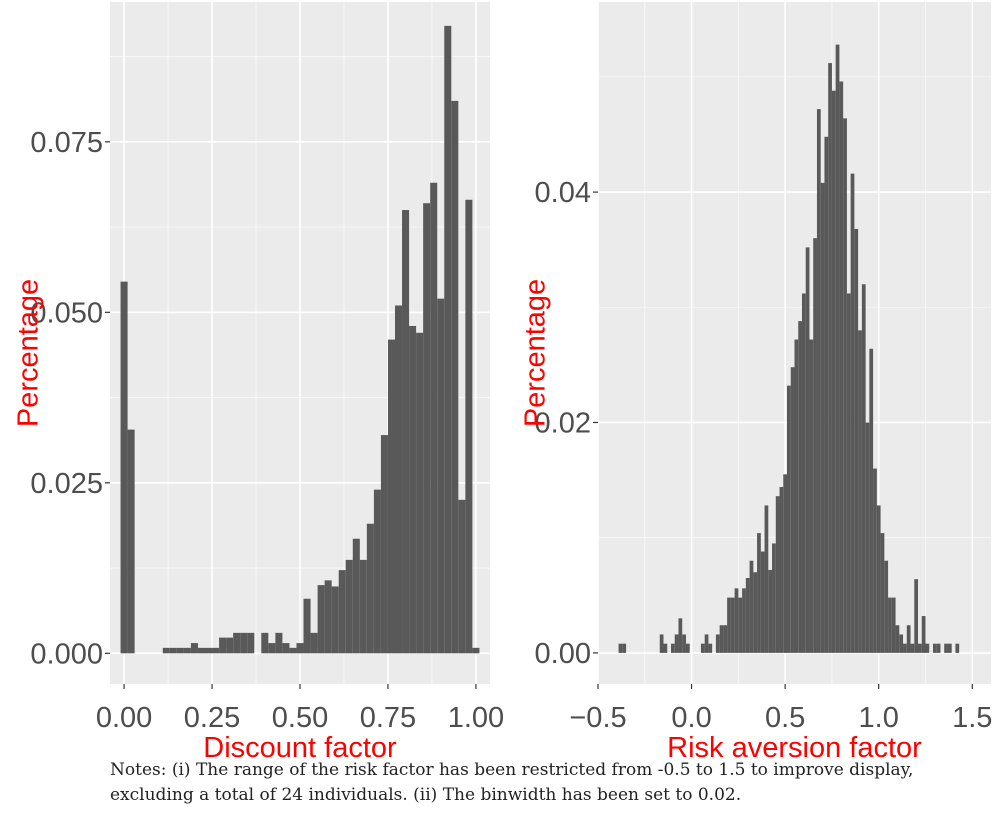  I want to click on x-tick-label: 0.25, so click(212, 718).